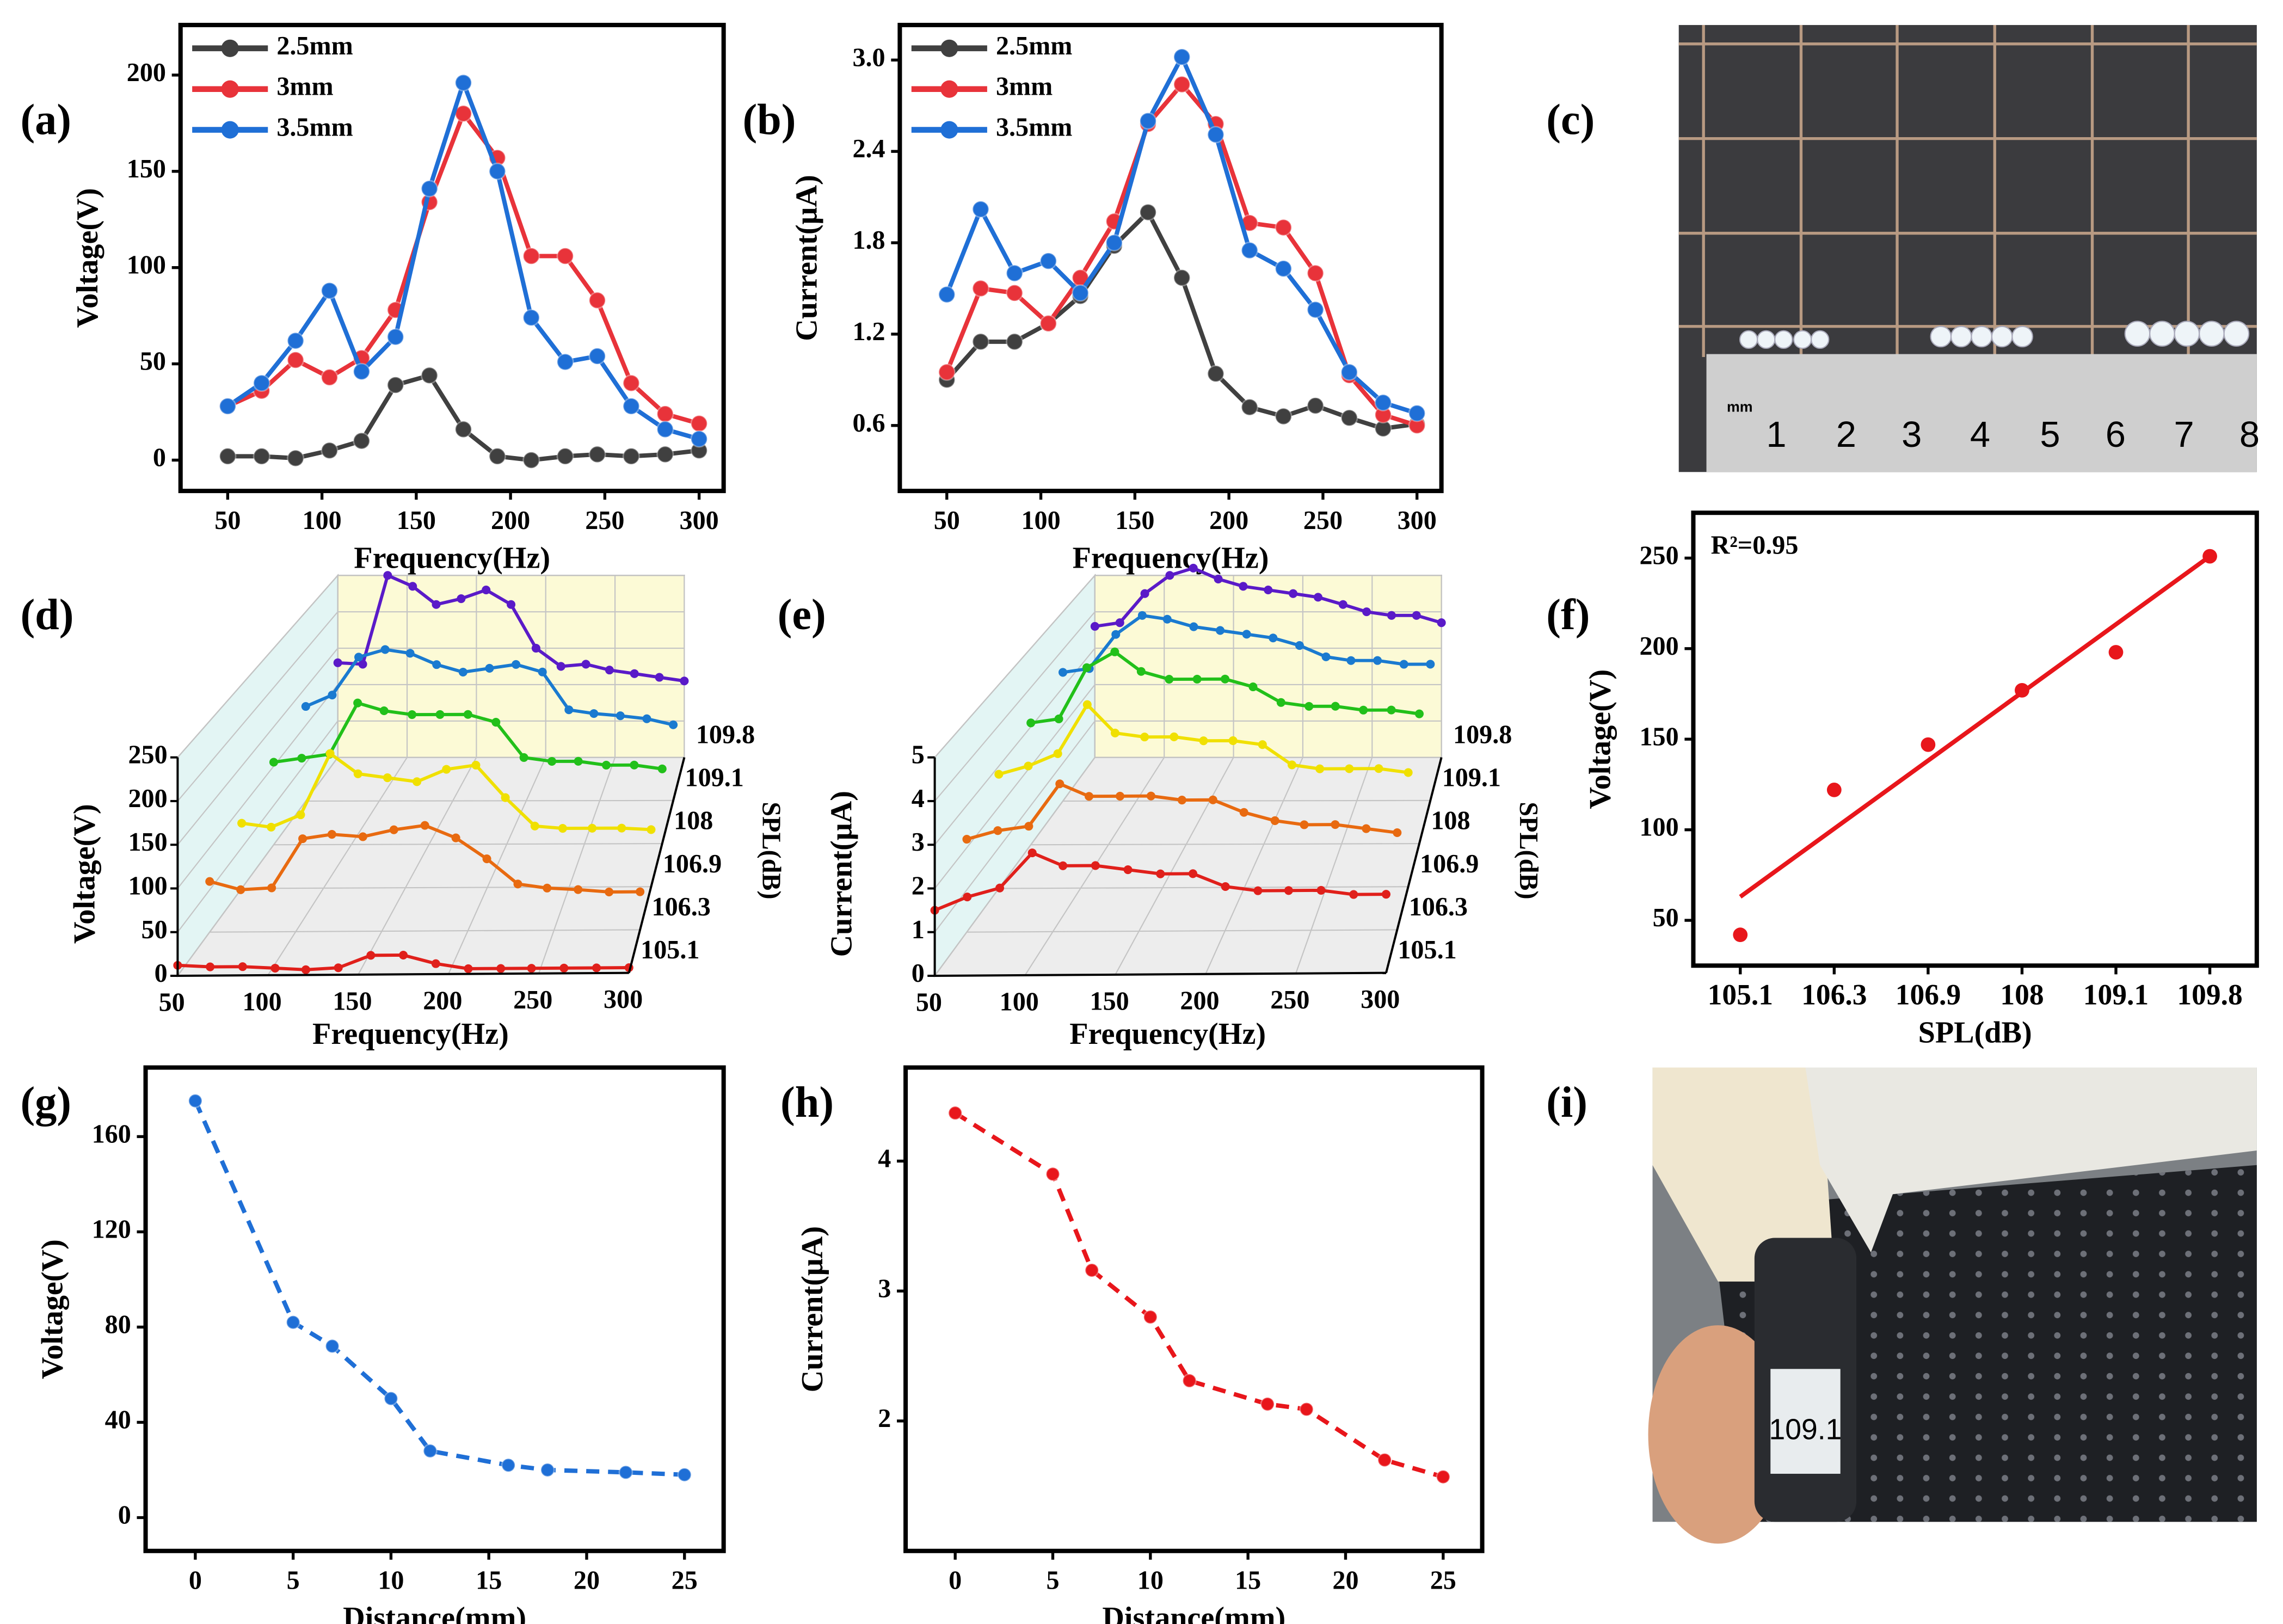 This screenshot has height=1624, width=2283. What do you see at coordinates (1483, 735) in the screenshot?
I see `depth-tick-label: 109.8` at bounding box center [1483, 735].